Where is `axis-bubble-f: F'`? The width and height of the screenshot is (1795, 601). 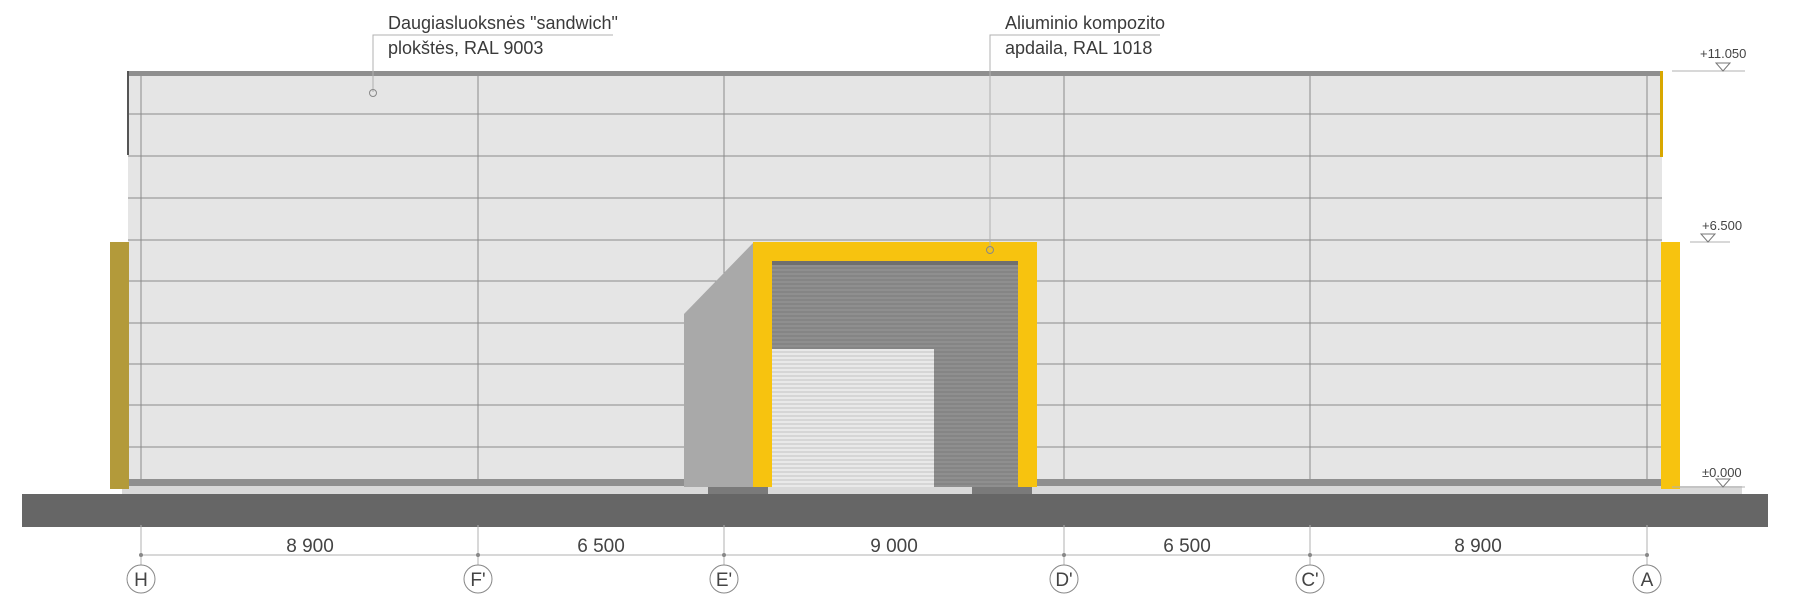
axis-bubble-f: F' is located at coordinates (478, 579).